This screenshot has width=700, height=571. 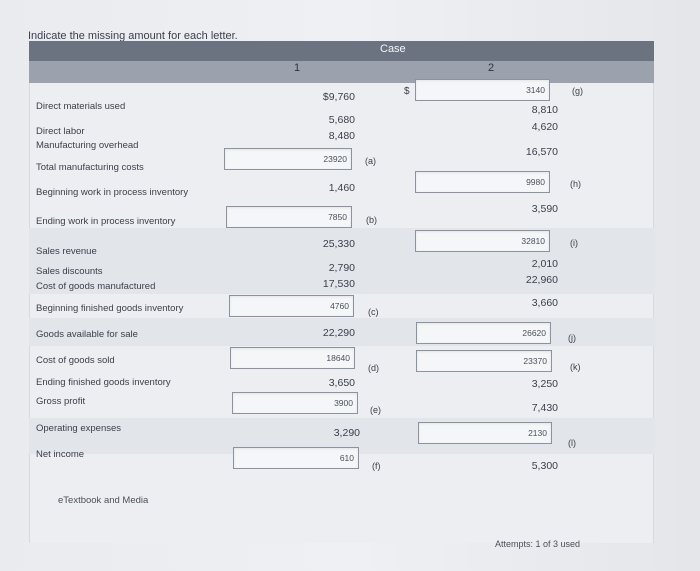 What do you see at coordinates (484, 361) in the screenshot?
I see `answer-input-k: 23370` at bounding box center [484, 361].